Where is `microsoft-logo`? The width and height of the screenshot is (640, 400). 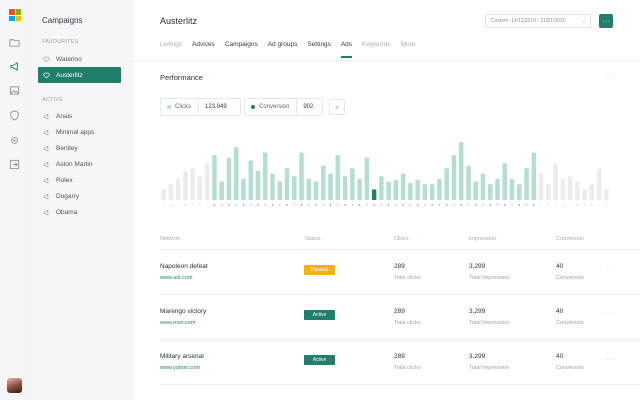
microsoft-logo is located at coordinates (15, 15).